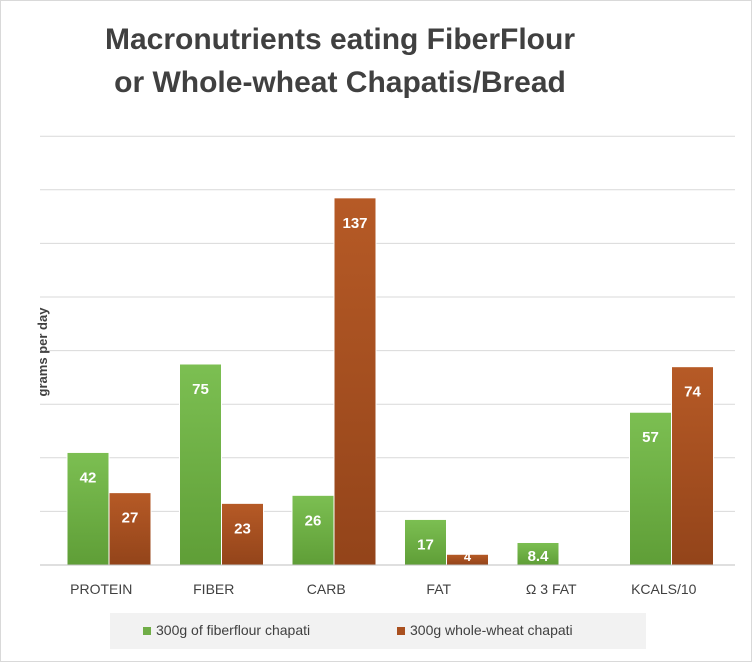 This screenshot has width=752, height=662. Describe the element at coordinates (401, 631) in the screenshot. I see `legend-swatch-whole-wheat` at that location.